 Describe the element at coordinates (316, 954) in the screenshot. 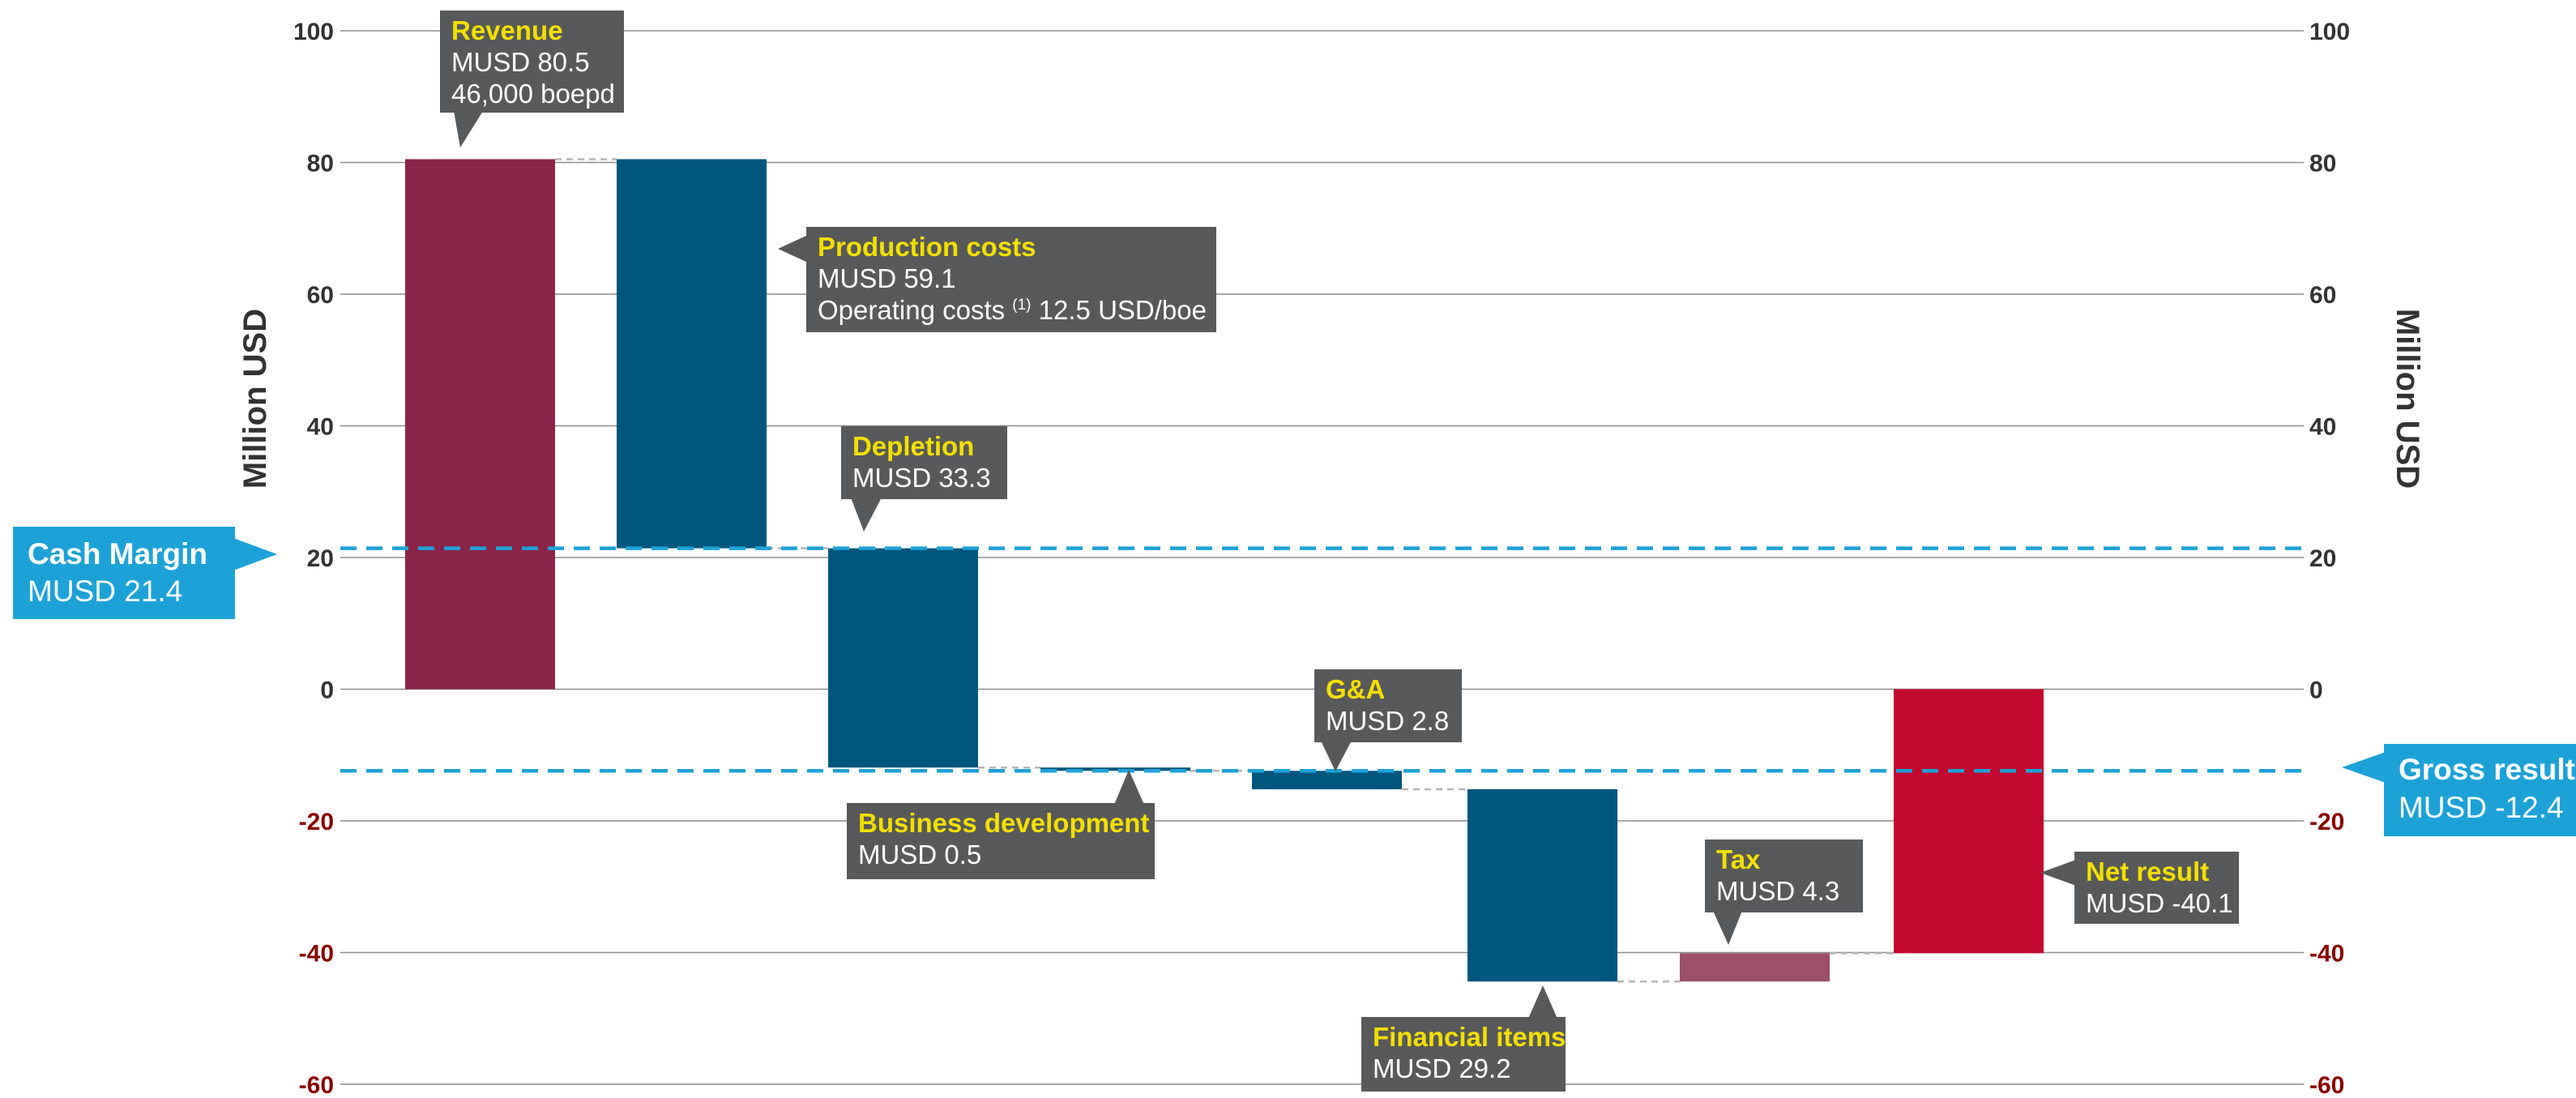

I see `y-tick-label-left: -40` at that location.